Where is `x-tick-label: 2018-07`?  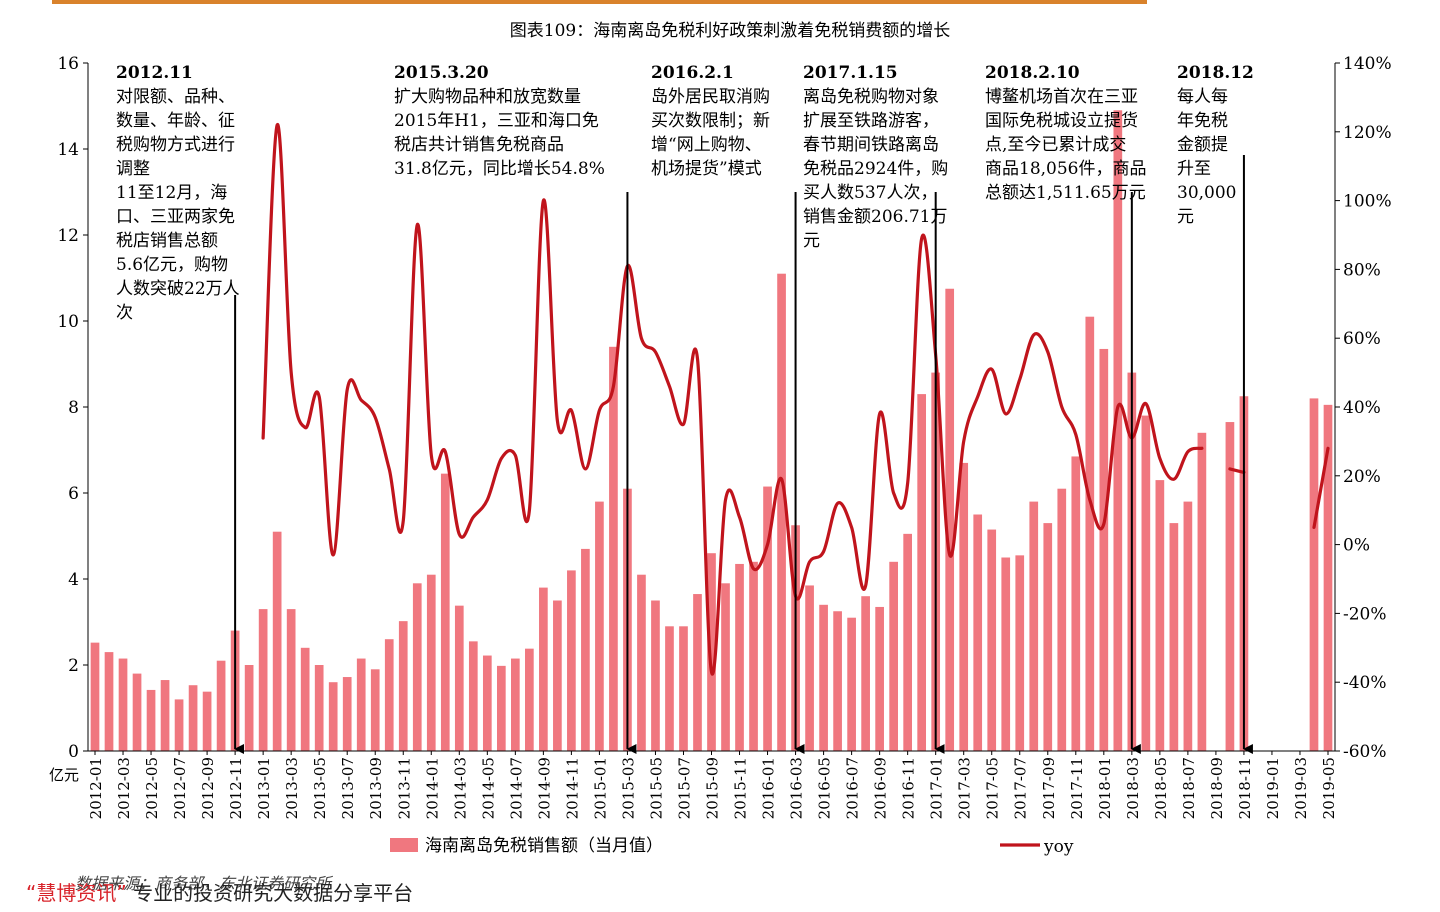 x-tick-label: 2018-07 is located at coordinates (1189, 788).